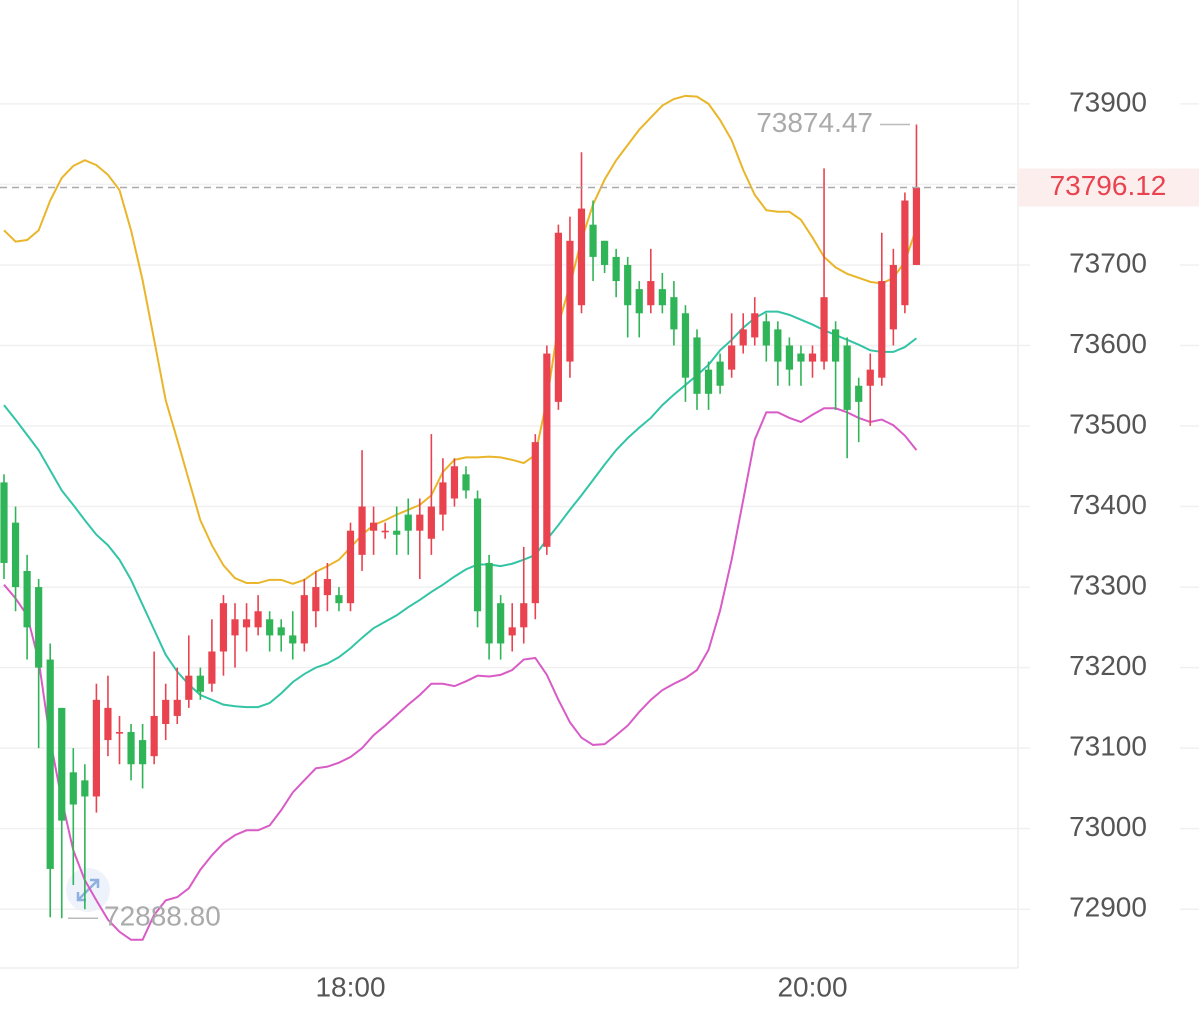 The image size is (1199, 1022). What do you see at coordinates (1108, 504) in the screenshot?
I see `y-tick-label: 73400` at bounding box center [1108, 504].